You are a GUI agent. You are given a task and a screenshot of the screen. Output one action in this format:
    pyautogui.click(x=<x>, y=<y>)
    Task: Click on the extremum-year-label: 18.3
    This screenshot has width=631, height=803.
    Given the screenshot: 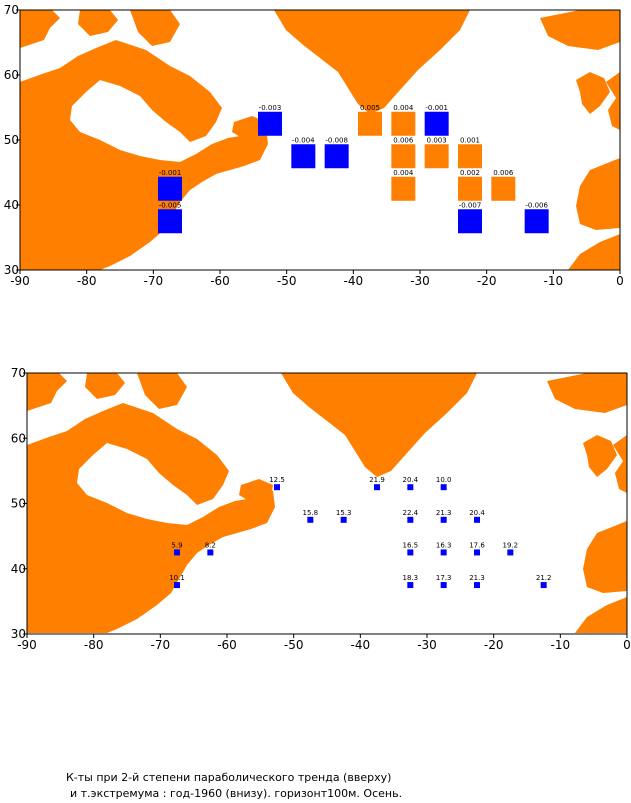 What is the action you would take?
    pyautogui.click(x=411, y=578)
    